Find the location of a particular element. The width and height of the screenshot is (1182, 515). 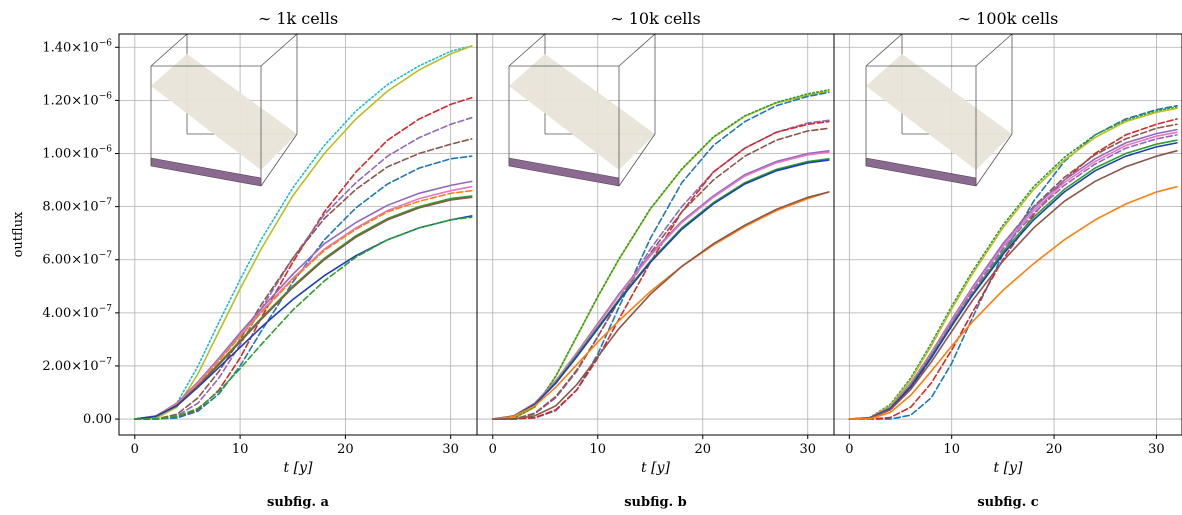

y-tick-label: 1.20×10⁻⁶ is located at coordinates (77, 99).